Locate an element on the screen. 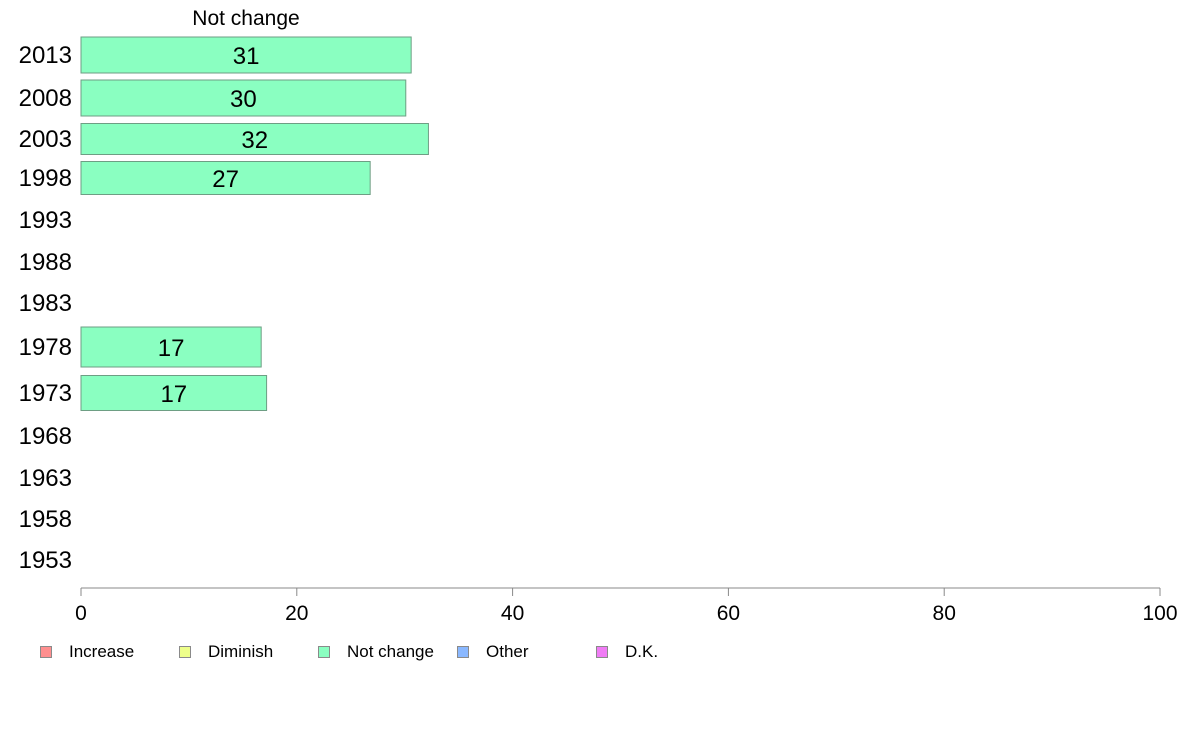  legend-item: Other is located at coordinates (493, 652).